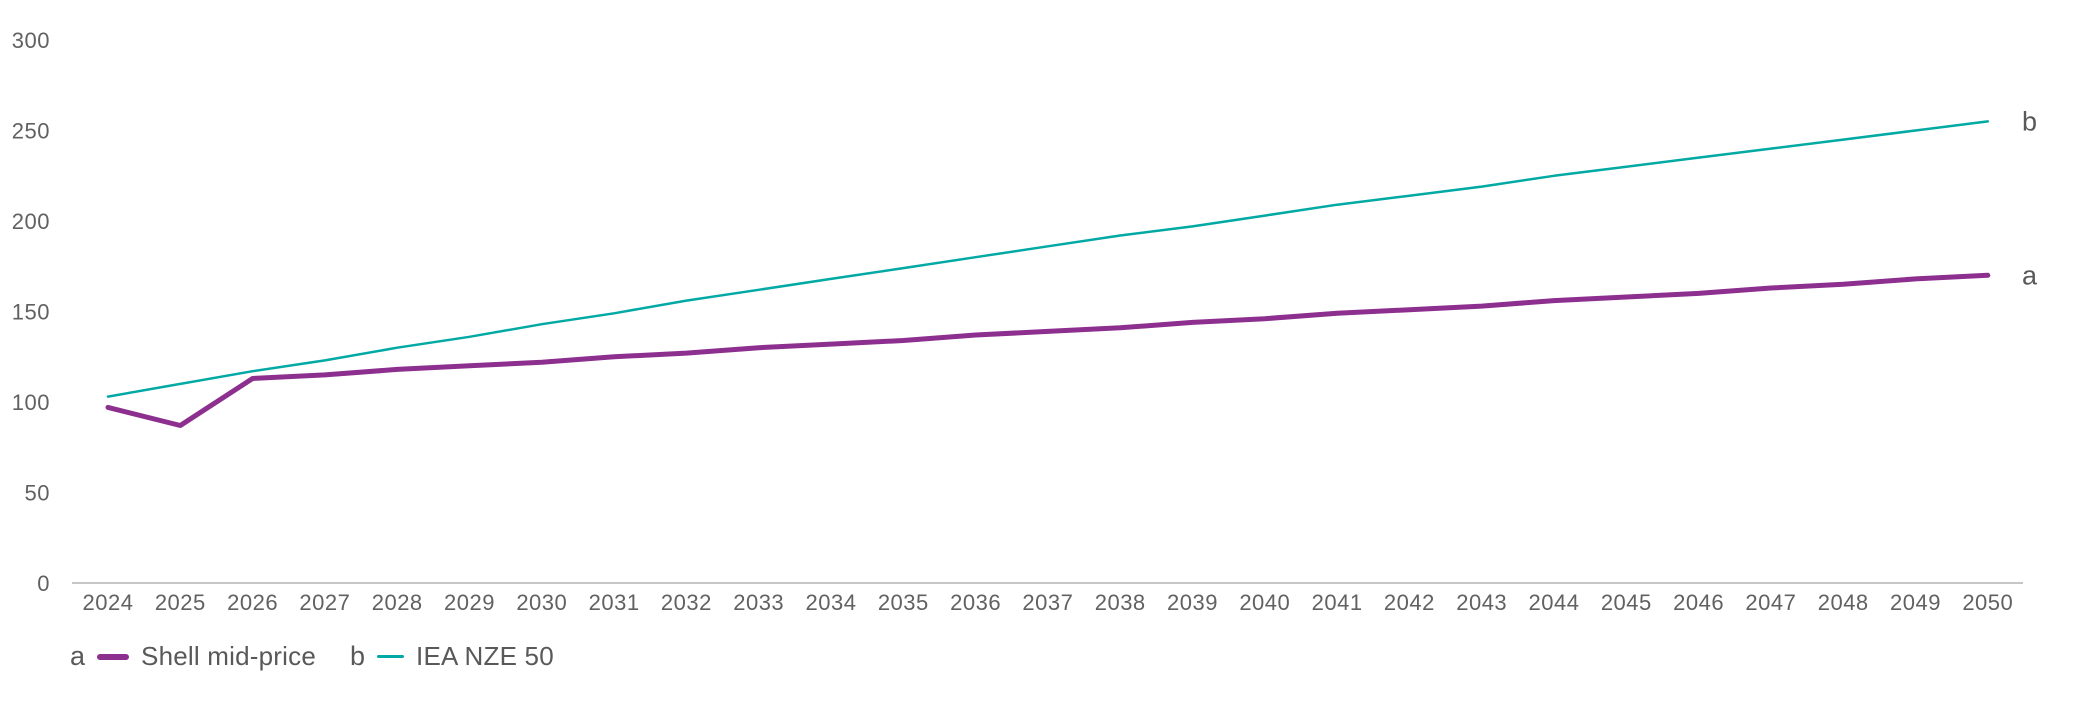 The height and width of the screenshot is (708, 2091). I want to click on legend-item-iea-nze-50: b IEA NZE 50, so click(452, 656).